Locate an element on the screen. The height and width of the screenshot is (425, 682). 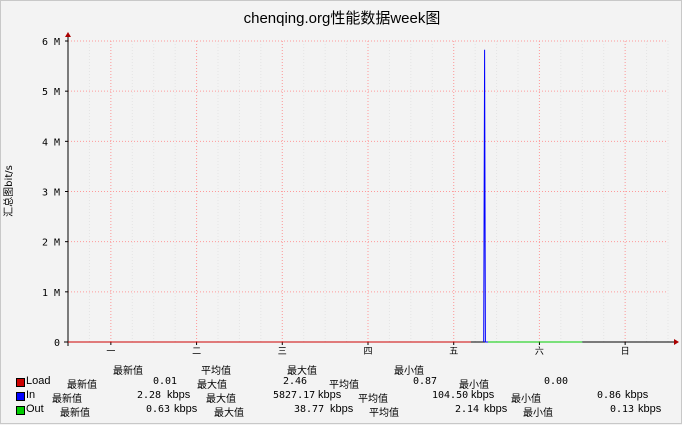
out-latest-value: 0.63 is located at coordinates (158, 409).